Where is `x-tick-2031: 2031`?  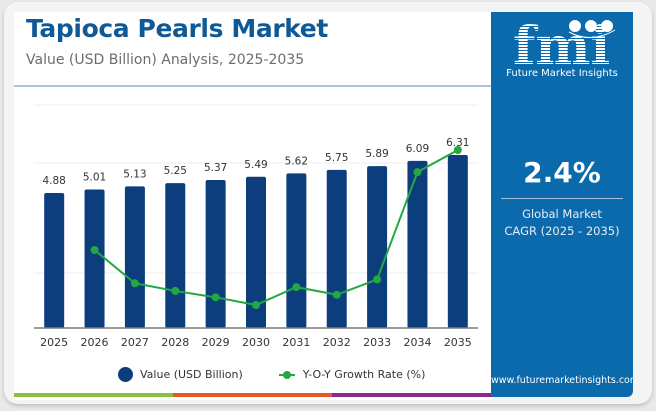 x-tick-2031: 2031 is located at coordinates (296, 342).